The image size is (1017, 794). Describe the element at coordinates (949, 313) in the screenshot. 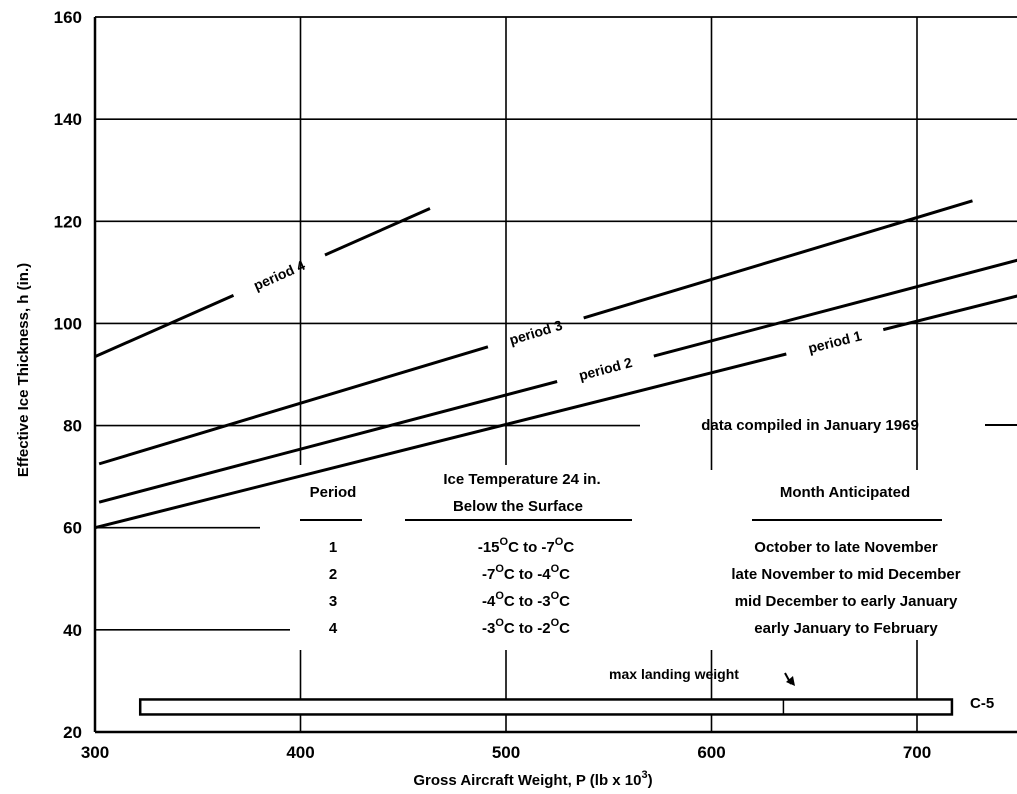

I see `series-line-period-1-b` at that location.